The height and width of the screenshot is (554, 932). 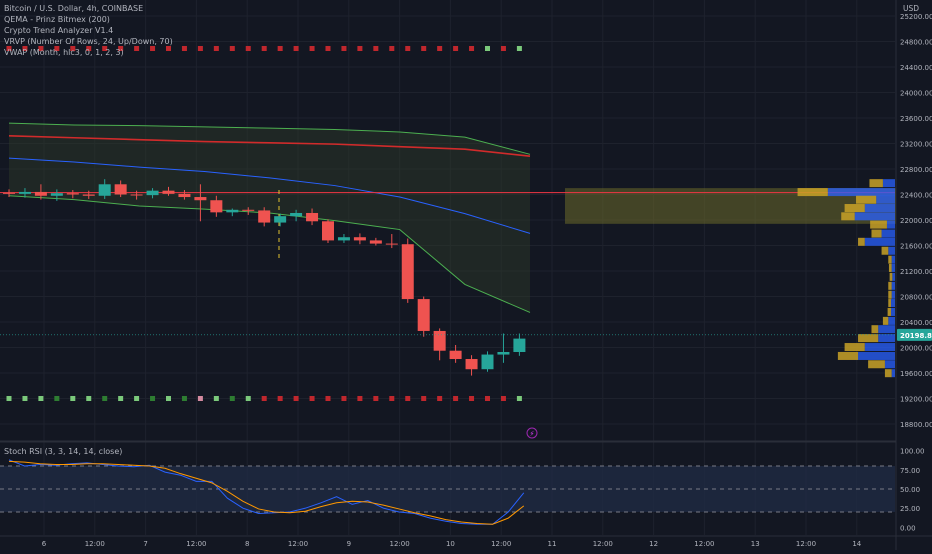 What do you see at coordinates (266, 492) in the screenshot?
I see `stoch-rsi-line` at bounding box center [266, 492].